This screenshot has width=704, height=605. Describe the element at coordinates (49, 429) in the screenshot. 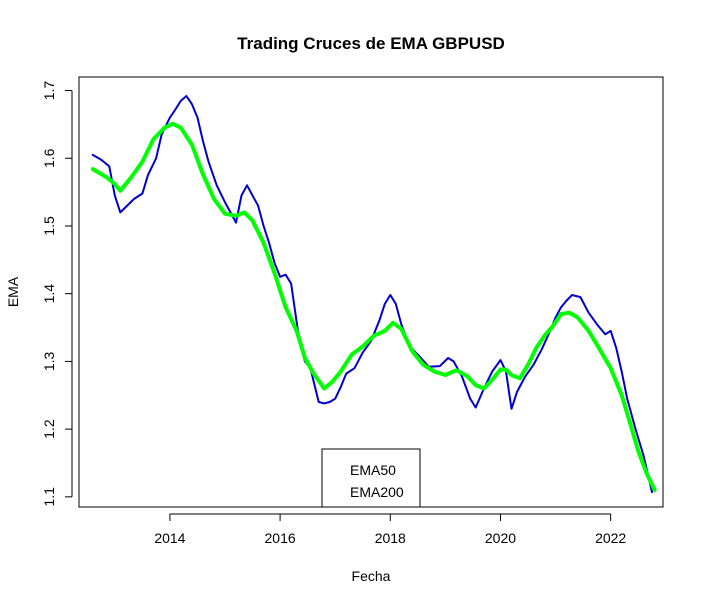

I see `y-tick-label: 1.2` at that location.